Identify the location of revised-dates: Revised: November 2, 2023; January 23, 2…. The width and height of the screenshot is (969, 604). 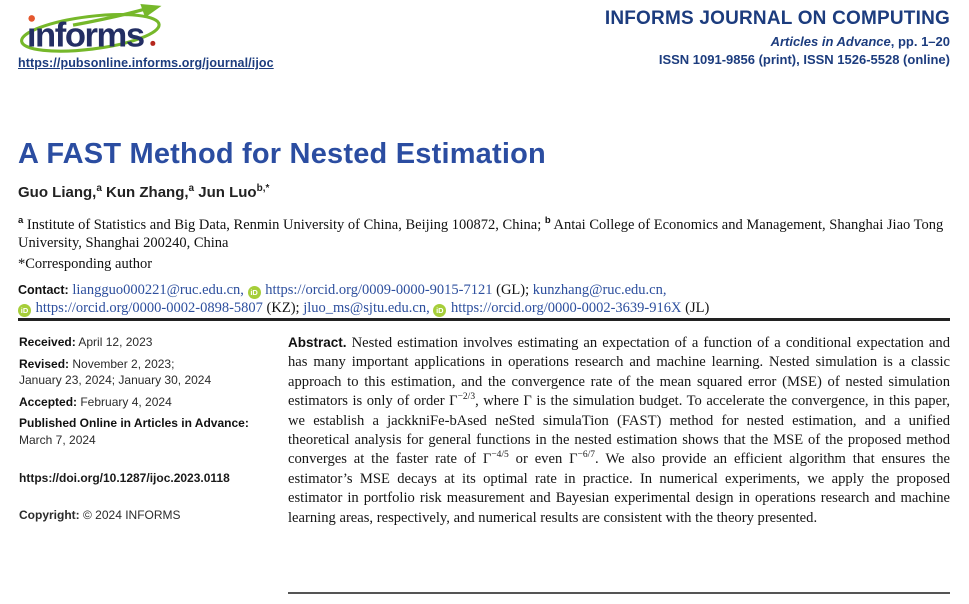
(144, 372).